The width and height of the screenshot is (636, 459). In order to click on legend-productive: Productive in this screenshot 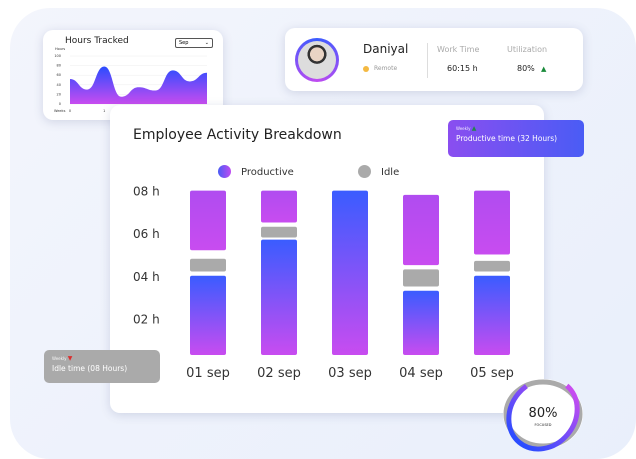, I will do `click(256, 171)`.